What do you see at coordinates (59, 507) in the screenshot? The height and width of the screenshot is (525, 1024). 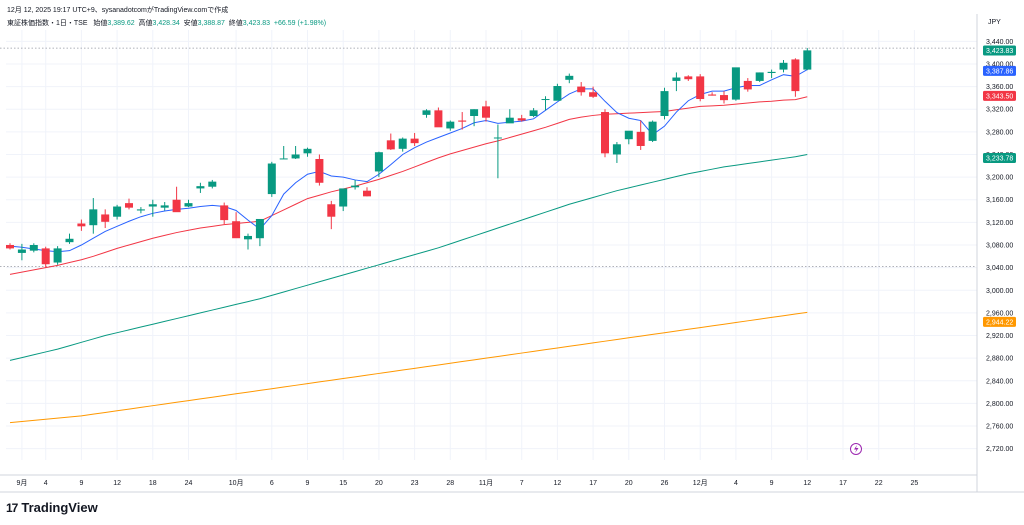 I see `brand-name: TradingView` at bounding box center [59, 507].